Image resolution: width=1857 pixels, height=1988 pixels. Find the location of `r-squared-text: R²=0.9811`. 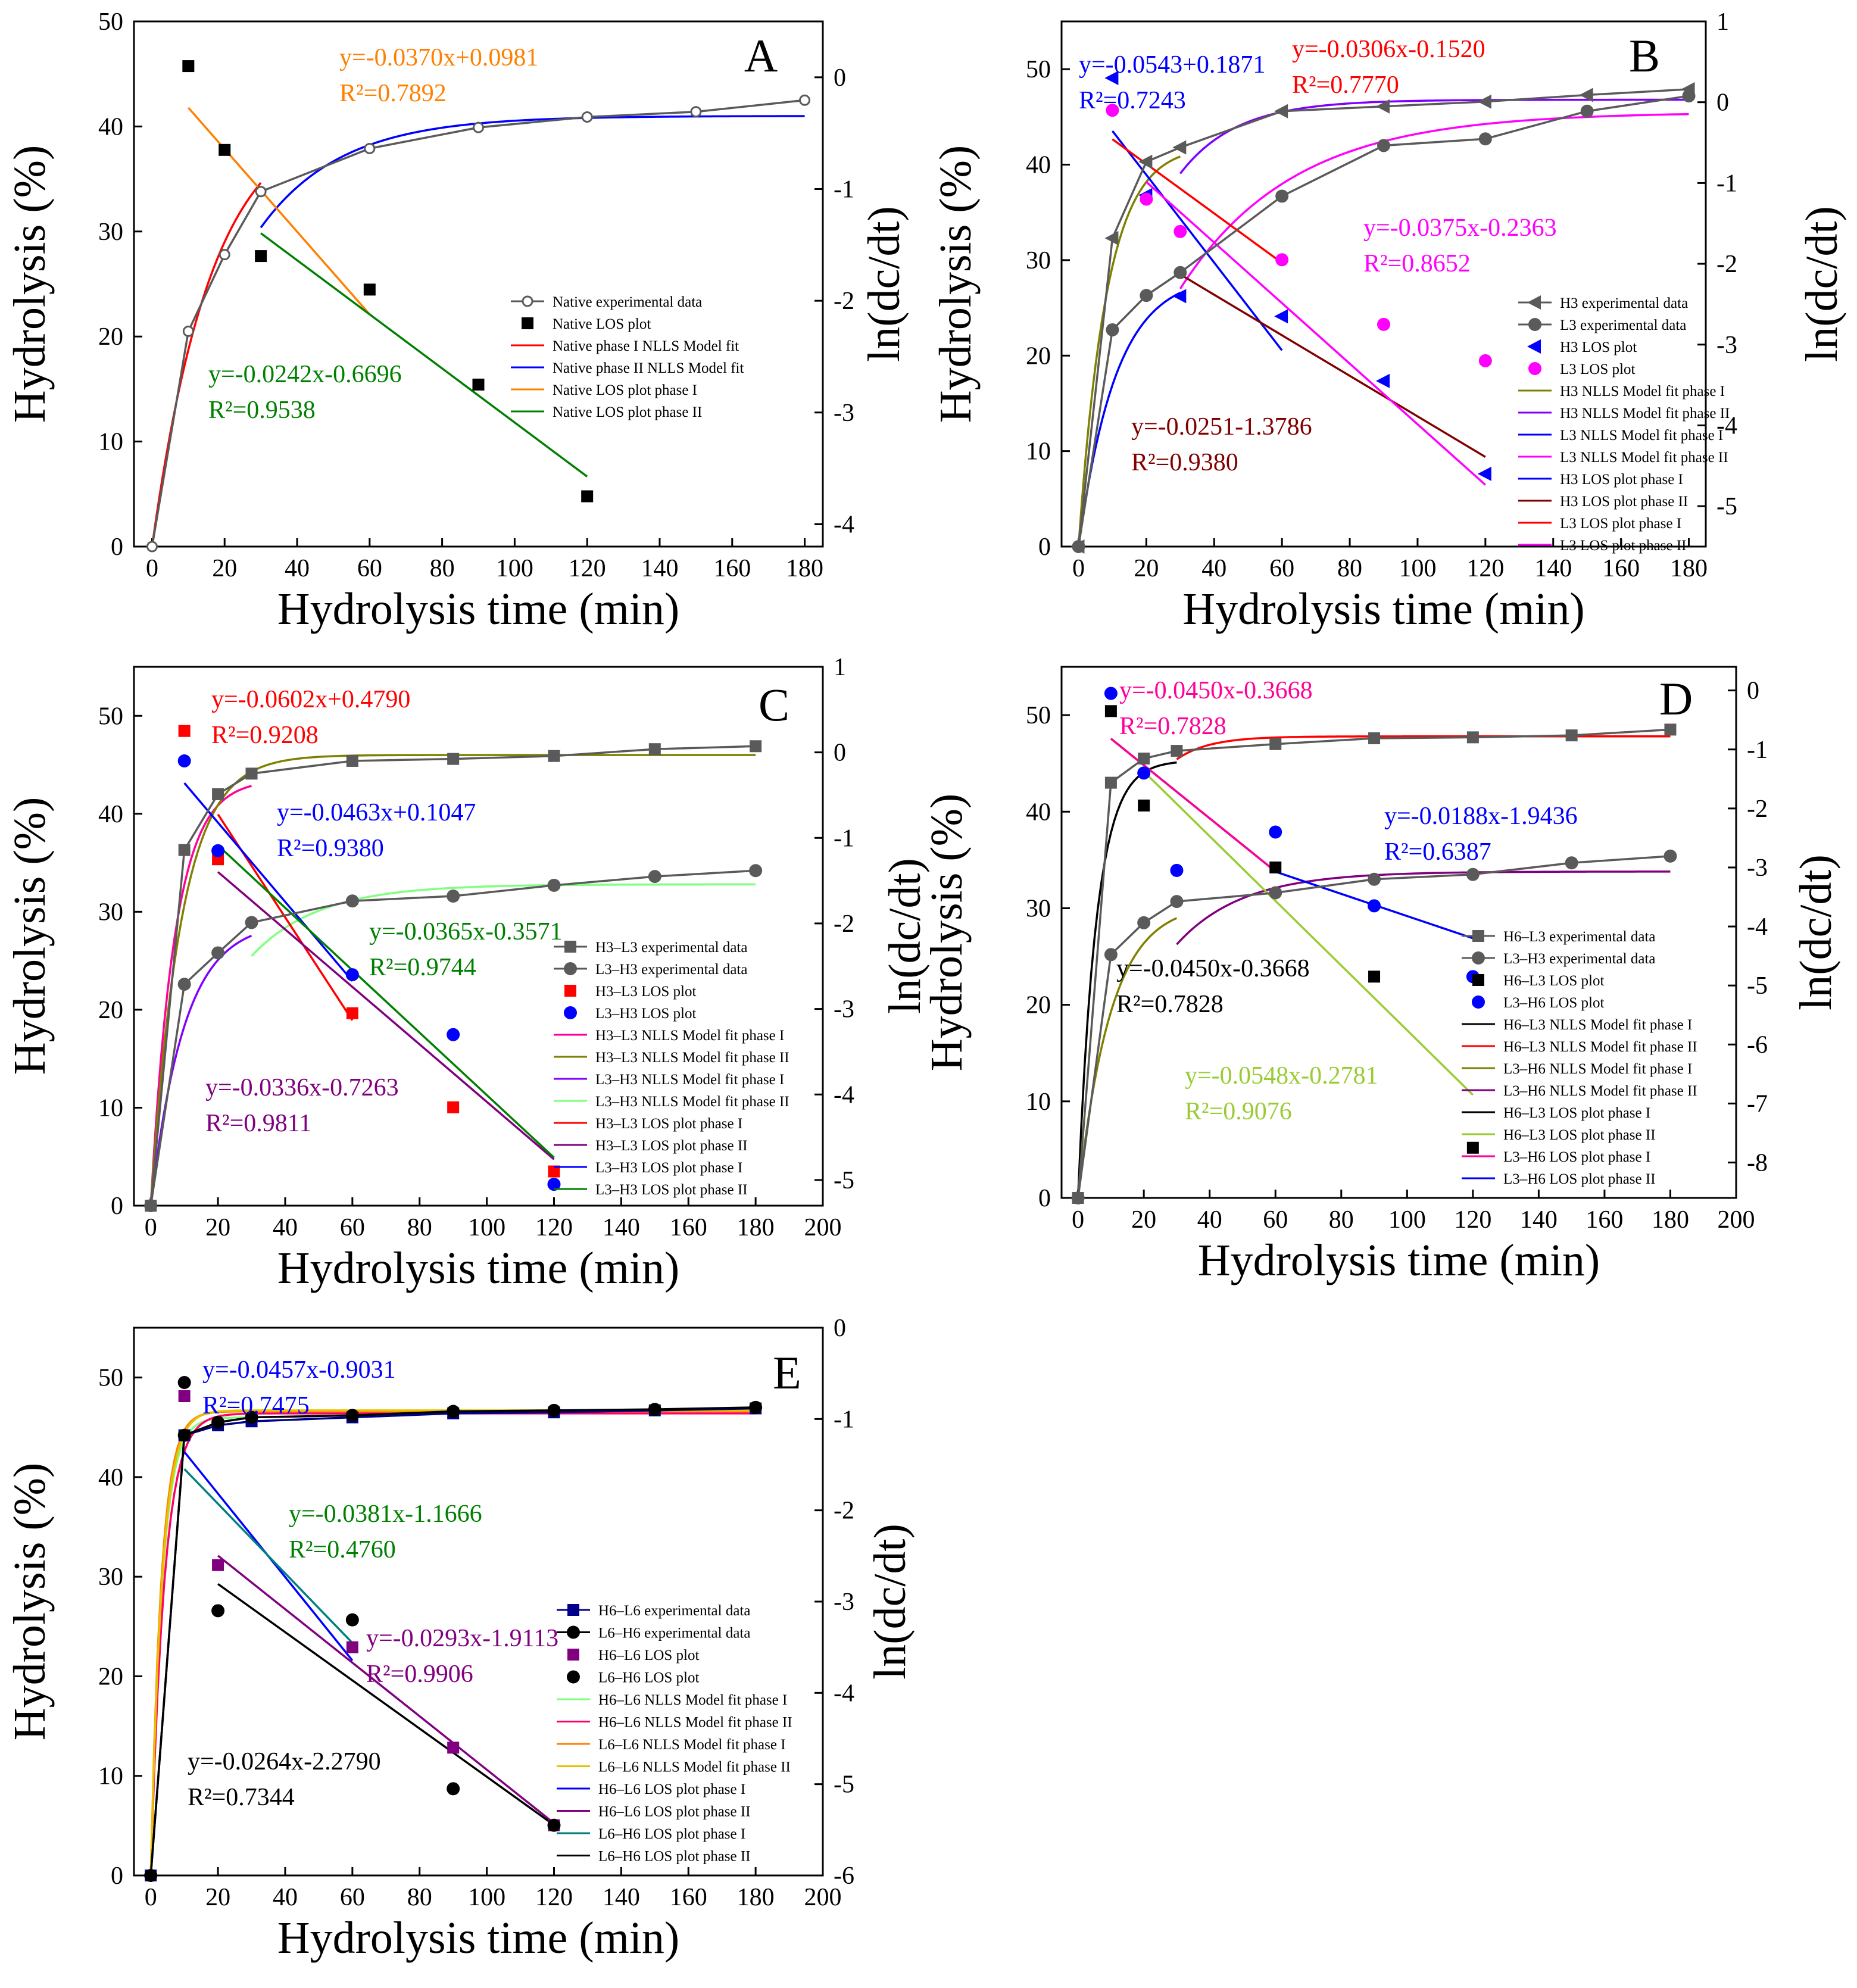

r-squared-text: R²=0.9811 is located at coordinates (258, 1124).